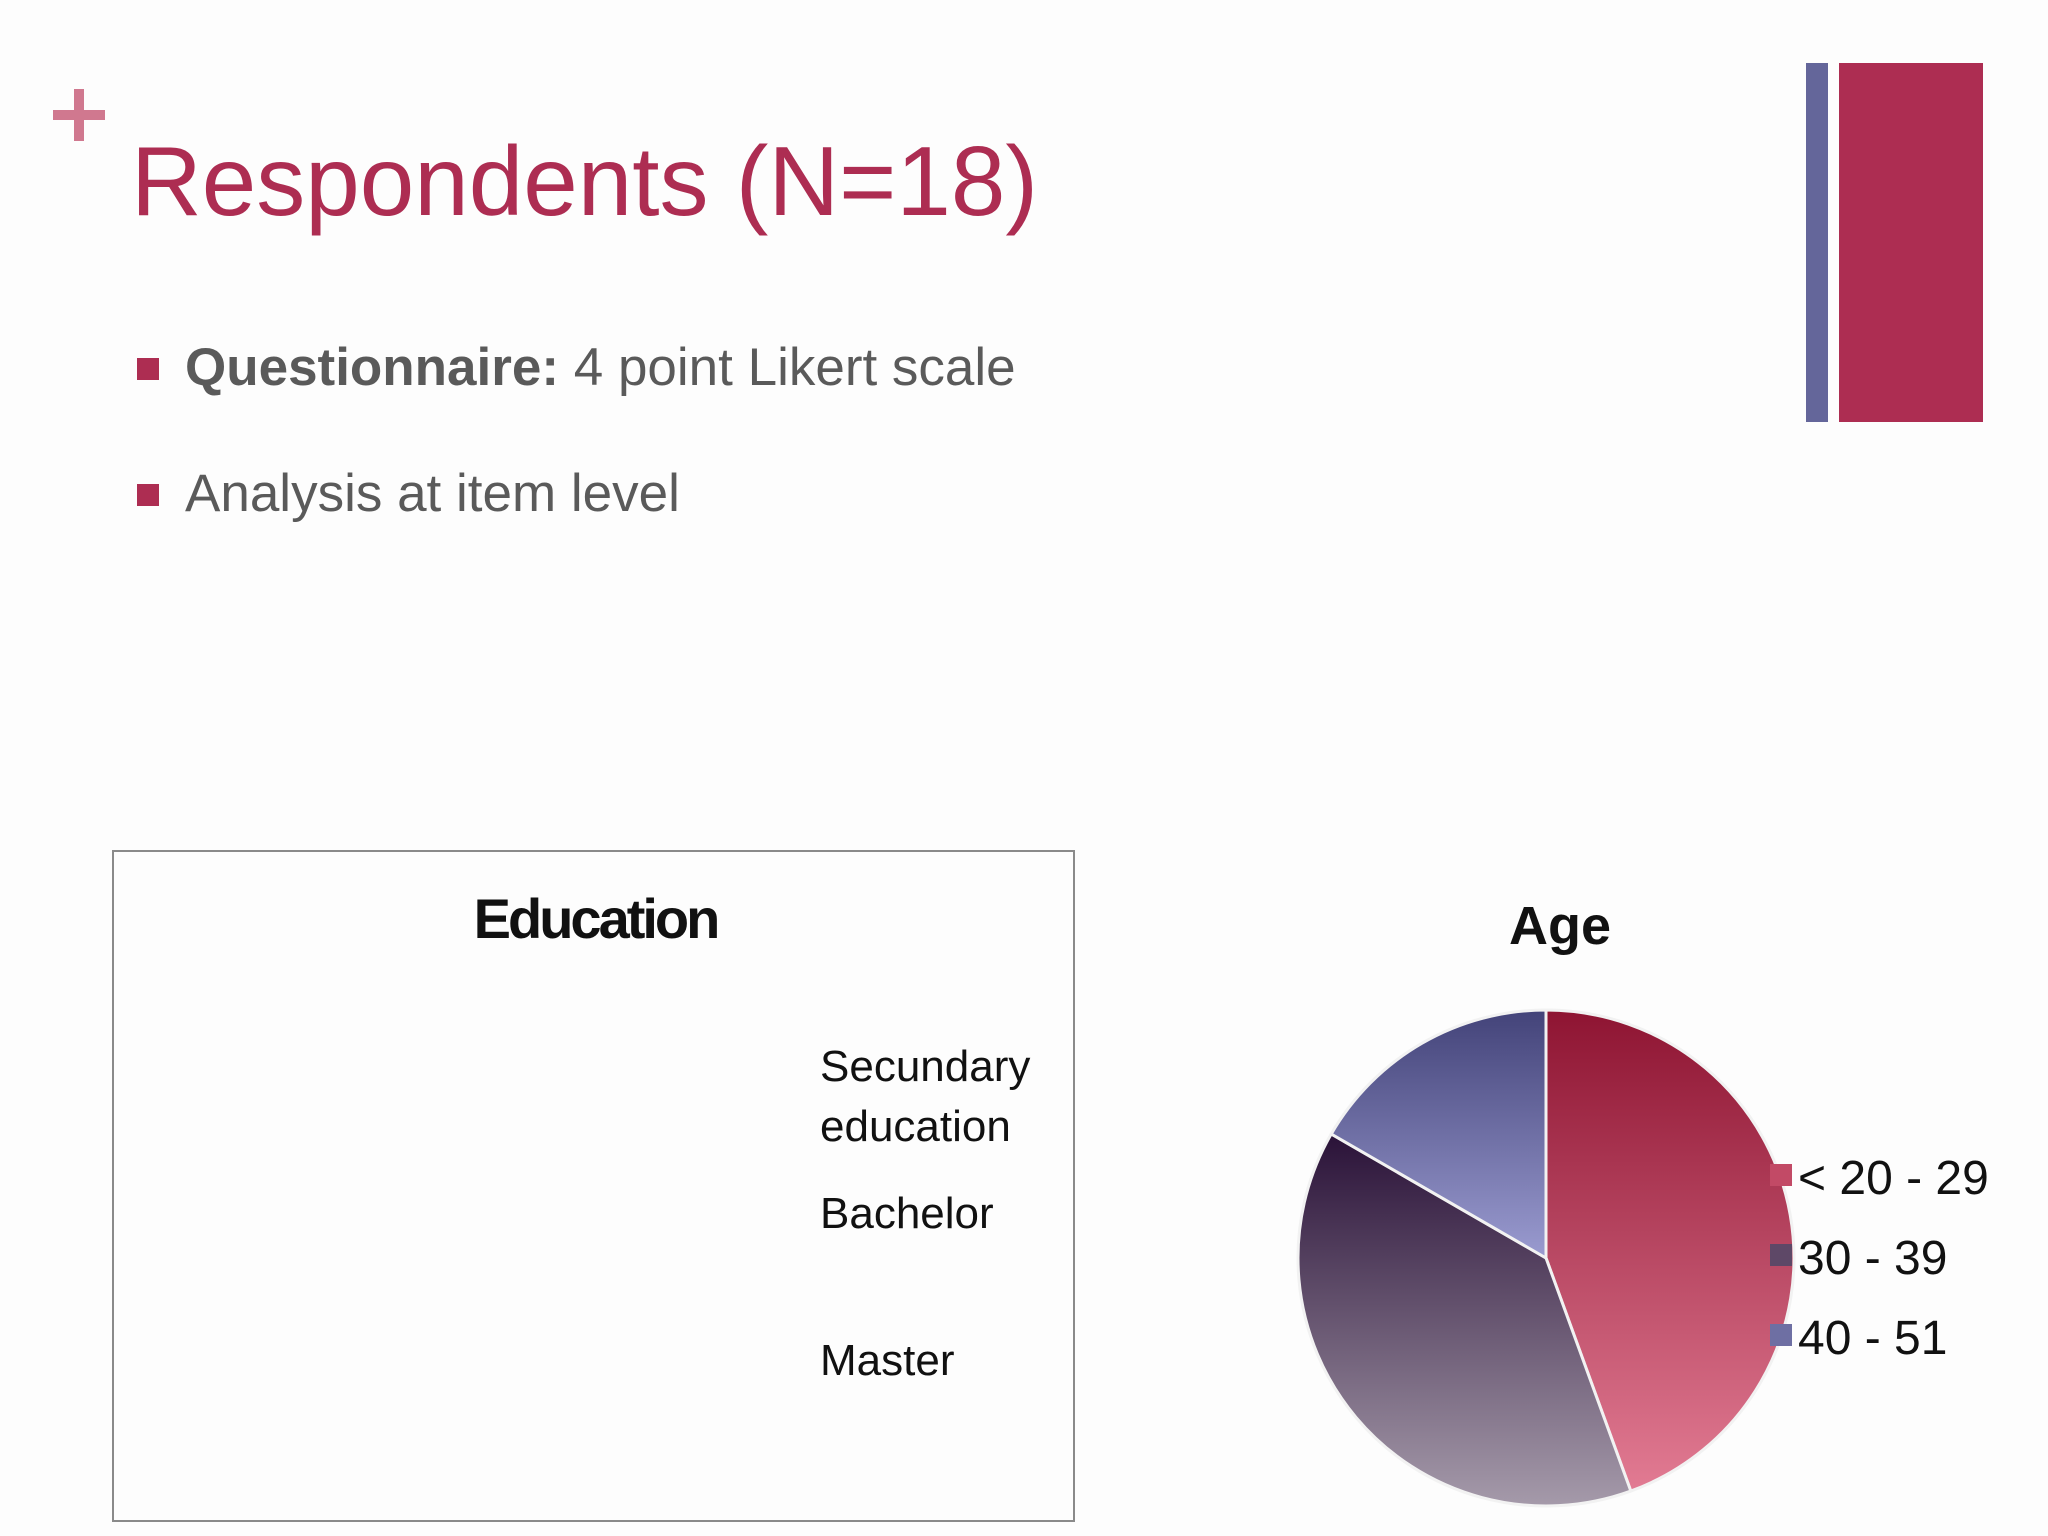 The width and height of the screenshot is (2048, 1536). I want to click on age-legend-item: < 20 - 29, so click(1879, 1179).